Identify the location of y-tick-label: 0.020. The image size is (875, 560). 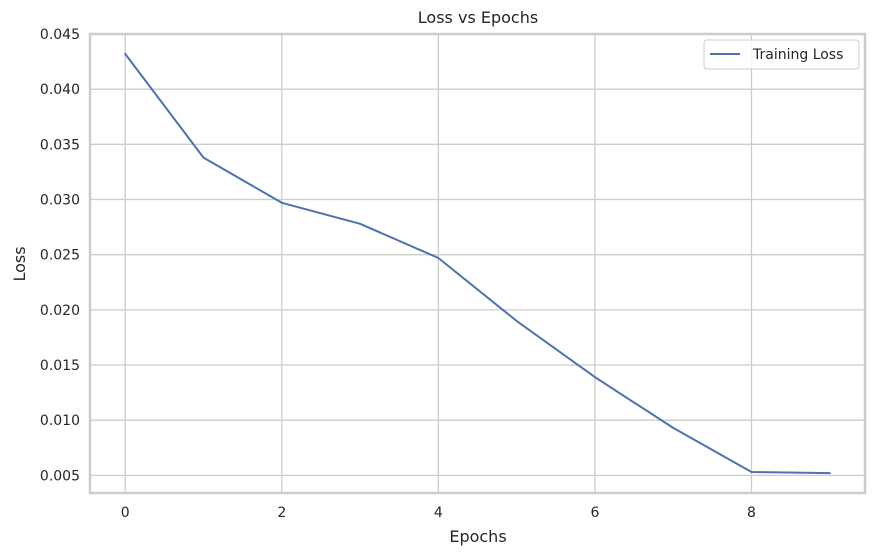
(60, 311).